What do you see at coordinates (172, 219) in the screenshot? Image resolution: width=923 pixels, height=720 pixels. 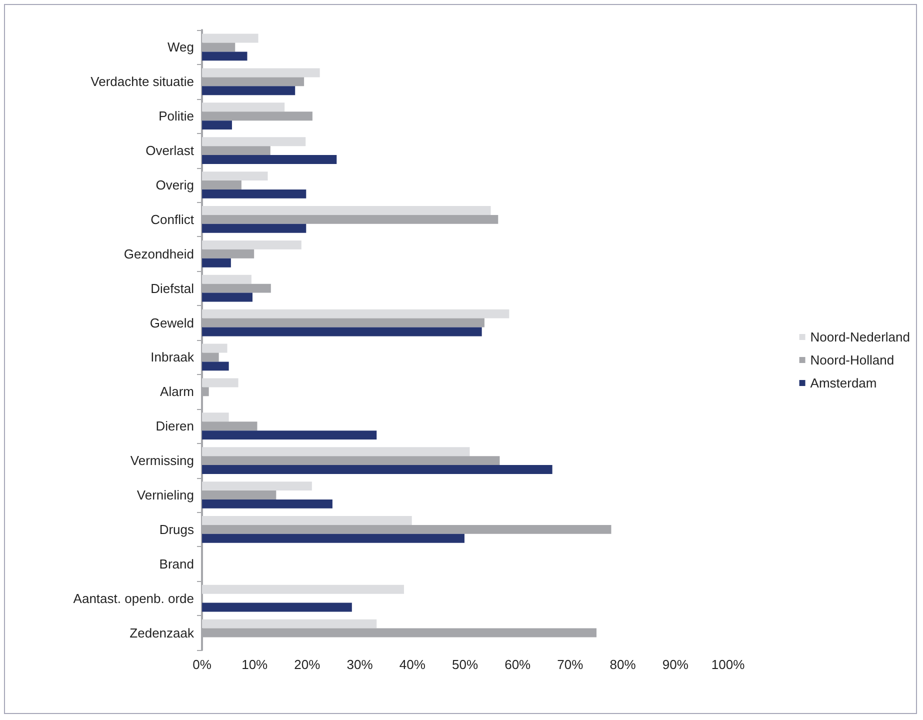 I see `y-tick-label: Conflict` at bounding box center [172, 219].